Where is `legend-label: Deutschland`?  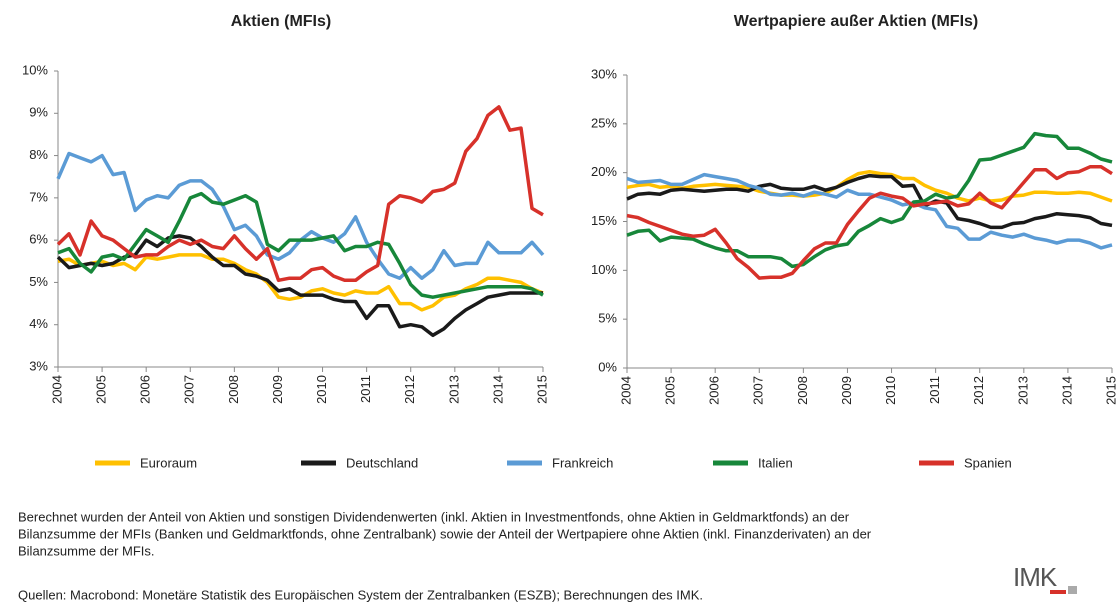 legend-label: Deutschland is located at coordinates (382, 462).